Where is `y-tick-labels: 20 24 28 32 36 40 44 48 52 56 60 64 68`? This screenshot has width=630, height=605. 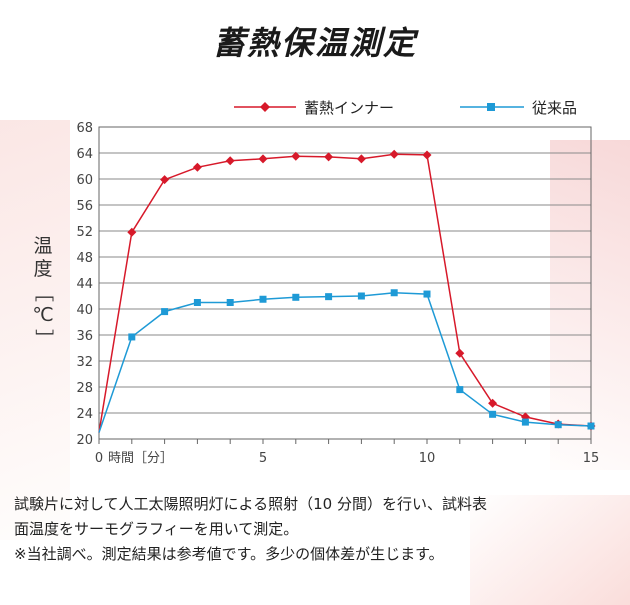
y-tick-labels: 20 24 28 32 36 40 44 48 52 56 60 64 68 is located at coordinates (84, 284).